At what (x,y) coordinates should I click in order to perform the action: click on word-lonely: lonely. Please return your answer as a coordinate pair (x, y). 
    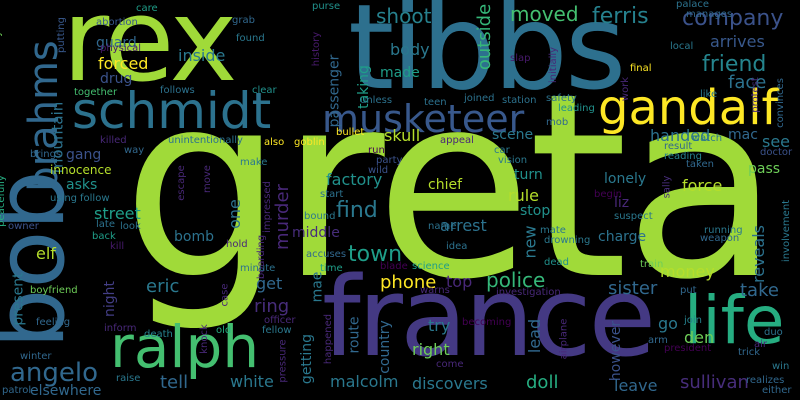
    Looking at the image, I should click on (625, 179).